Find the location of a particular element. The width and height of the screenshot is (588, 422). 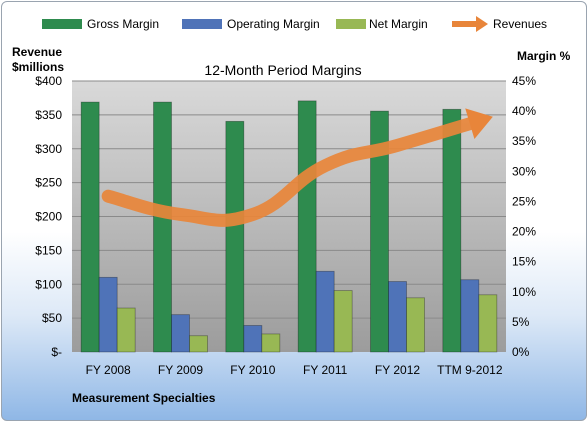

x-tick-label: FY 2008 is located at coordinates (108, 370).